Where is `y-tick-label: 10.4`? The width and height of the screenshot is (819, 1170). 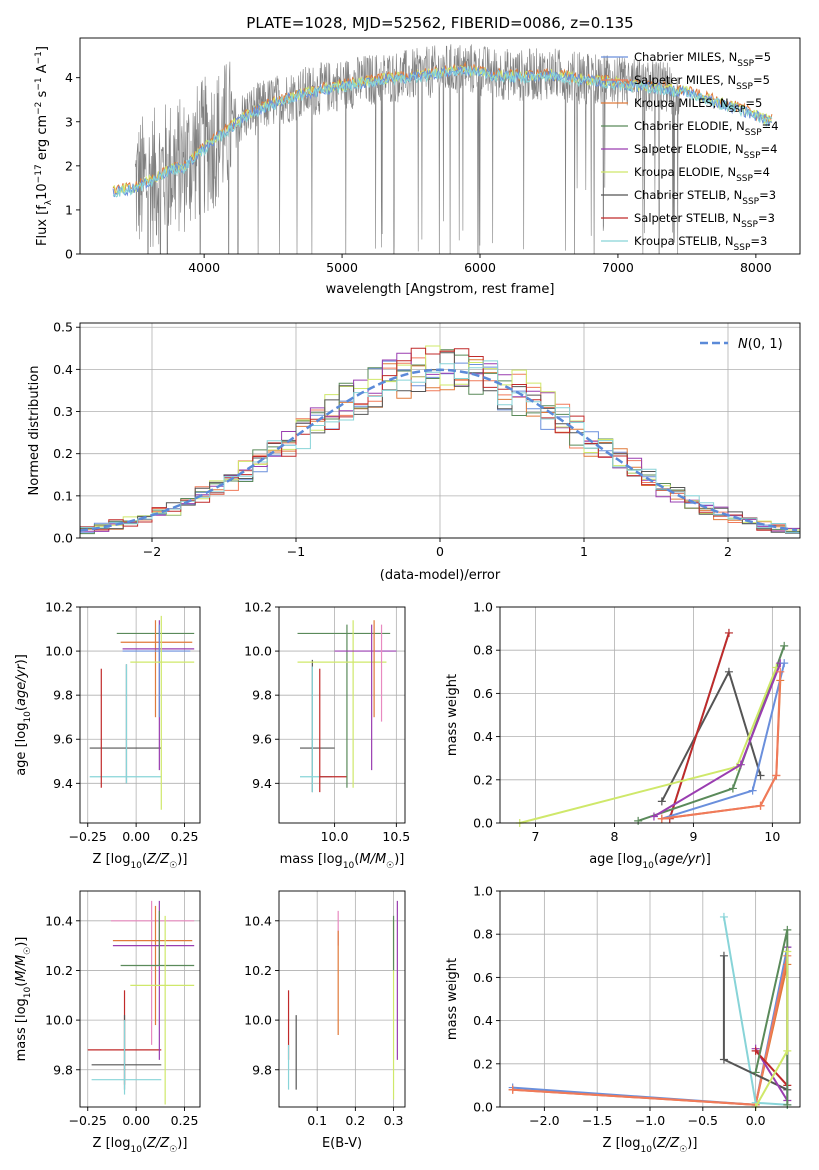 y-tick-label: 10.4 is located at coordinates (258, 920).